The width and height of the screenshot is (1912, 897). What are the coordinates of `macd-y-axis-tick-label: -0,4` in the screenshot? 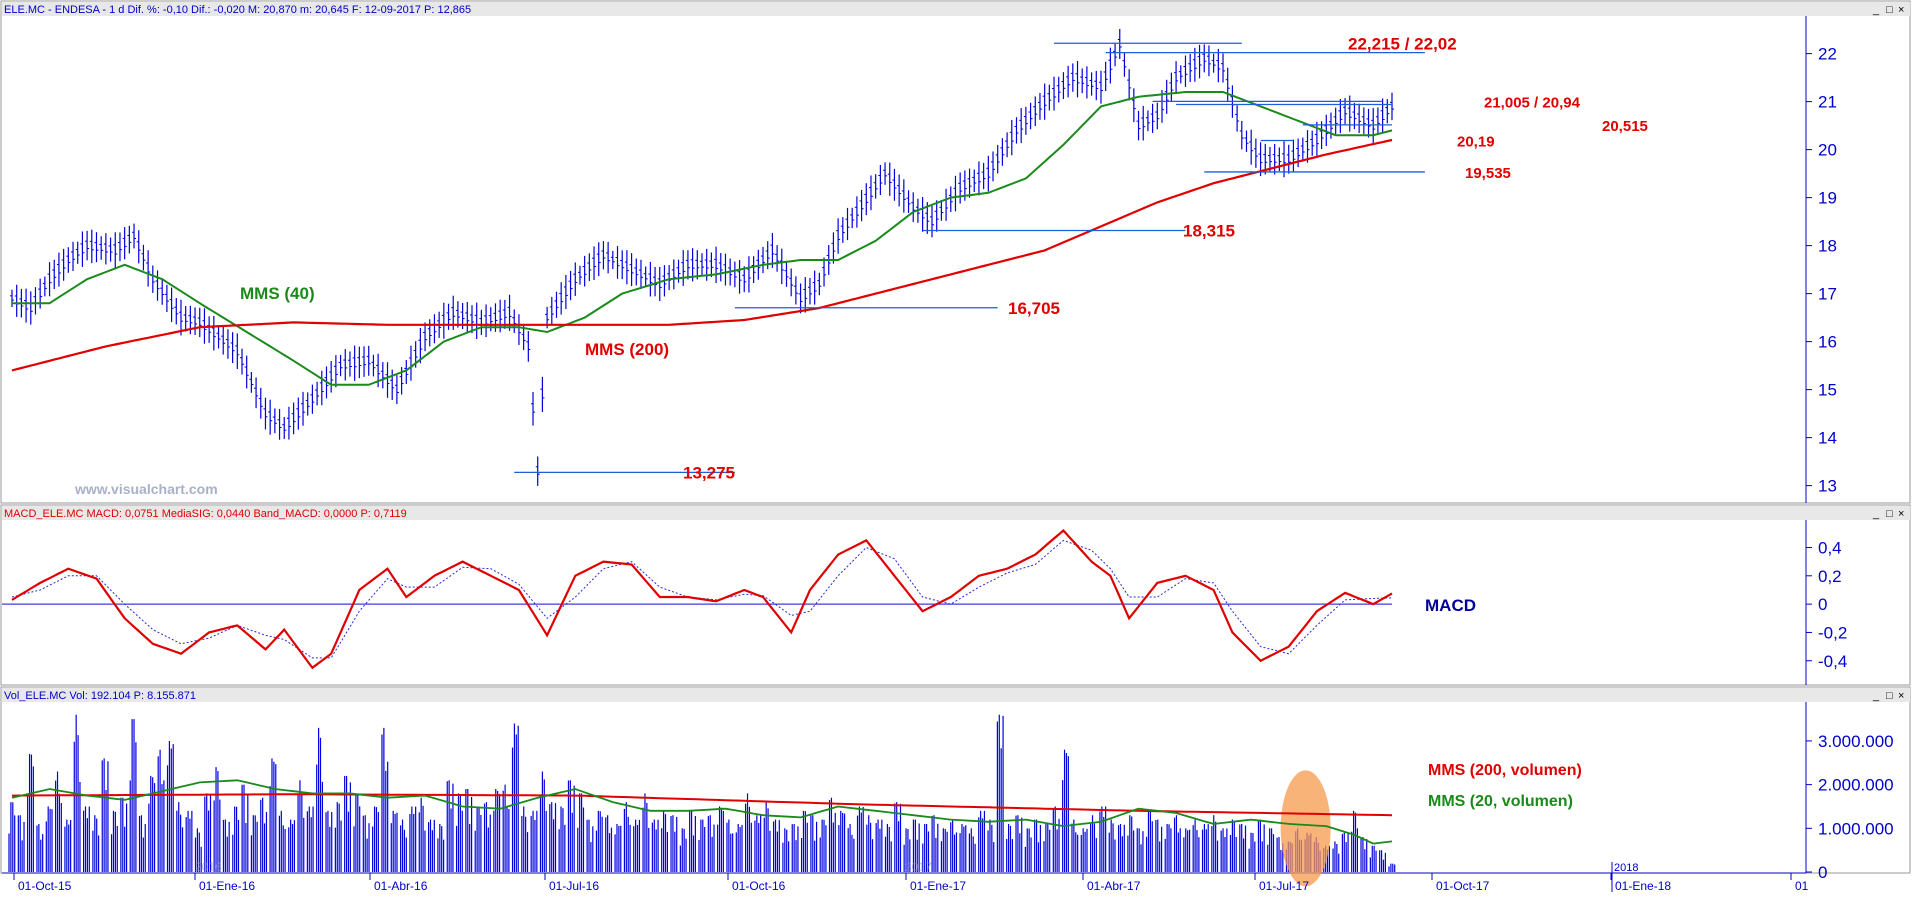 It's located at (1832, 661).